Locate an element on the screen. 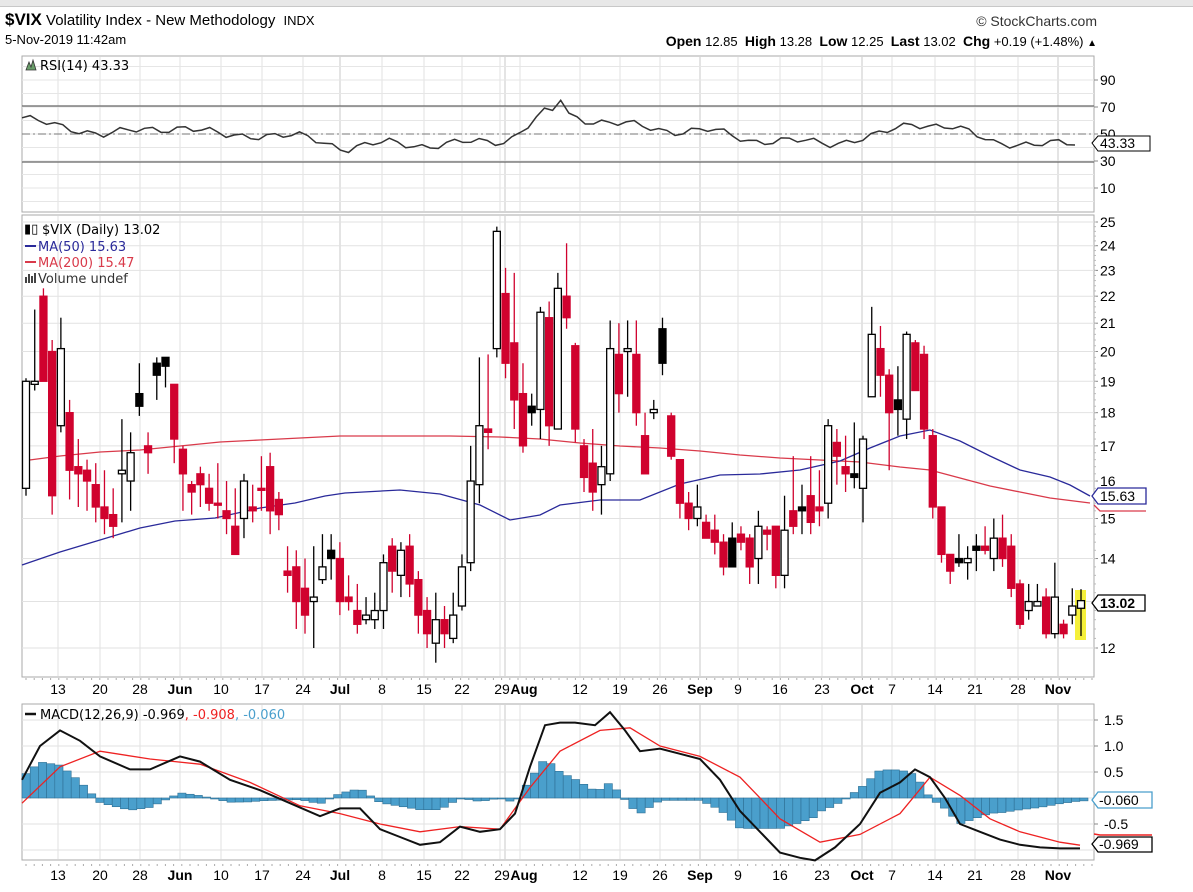  hist-value-tag: -0.060 is located at coordinates (1122, 800).